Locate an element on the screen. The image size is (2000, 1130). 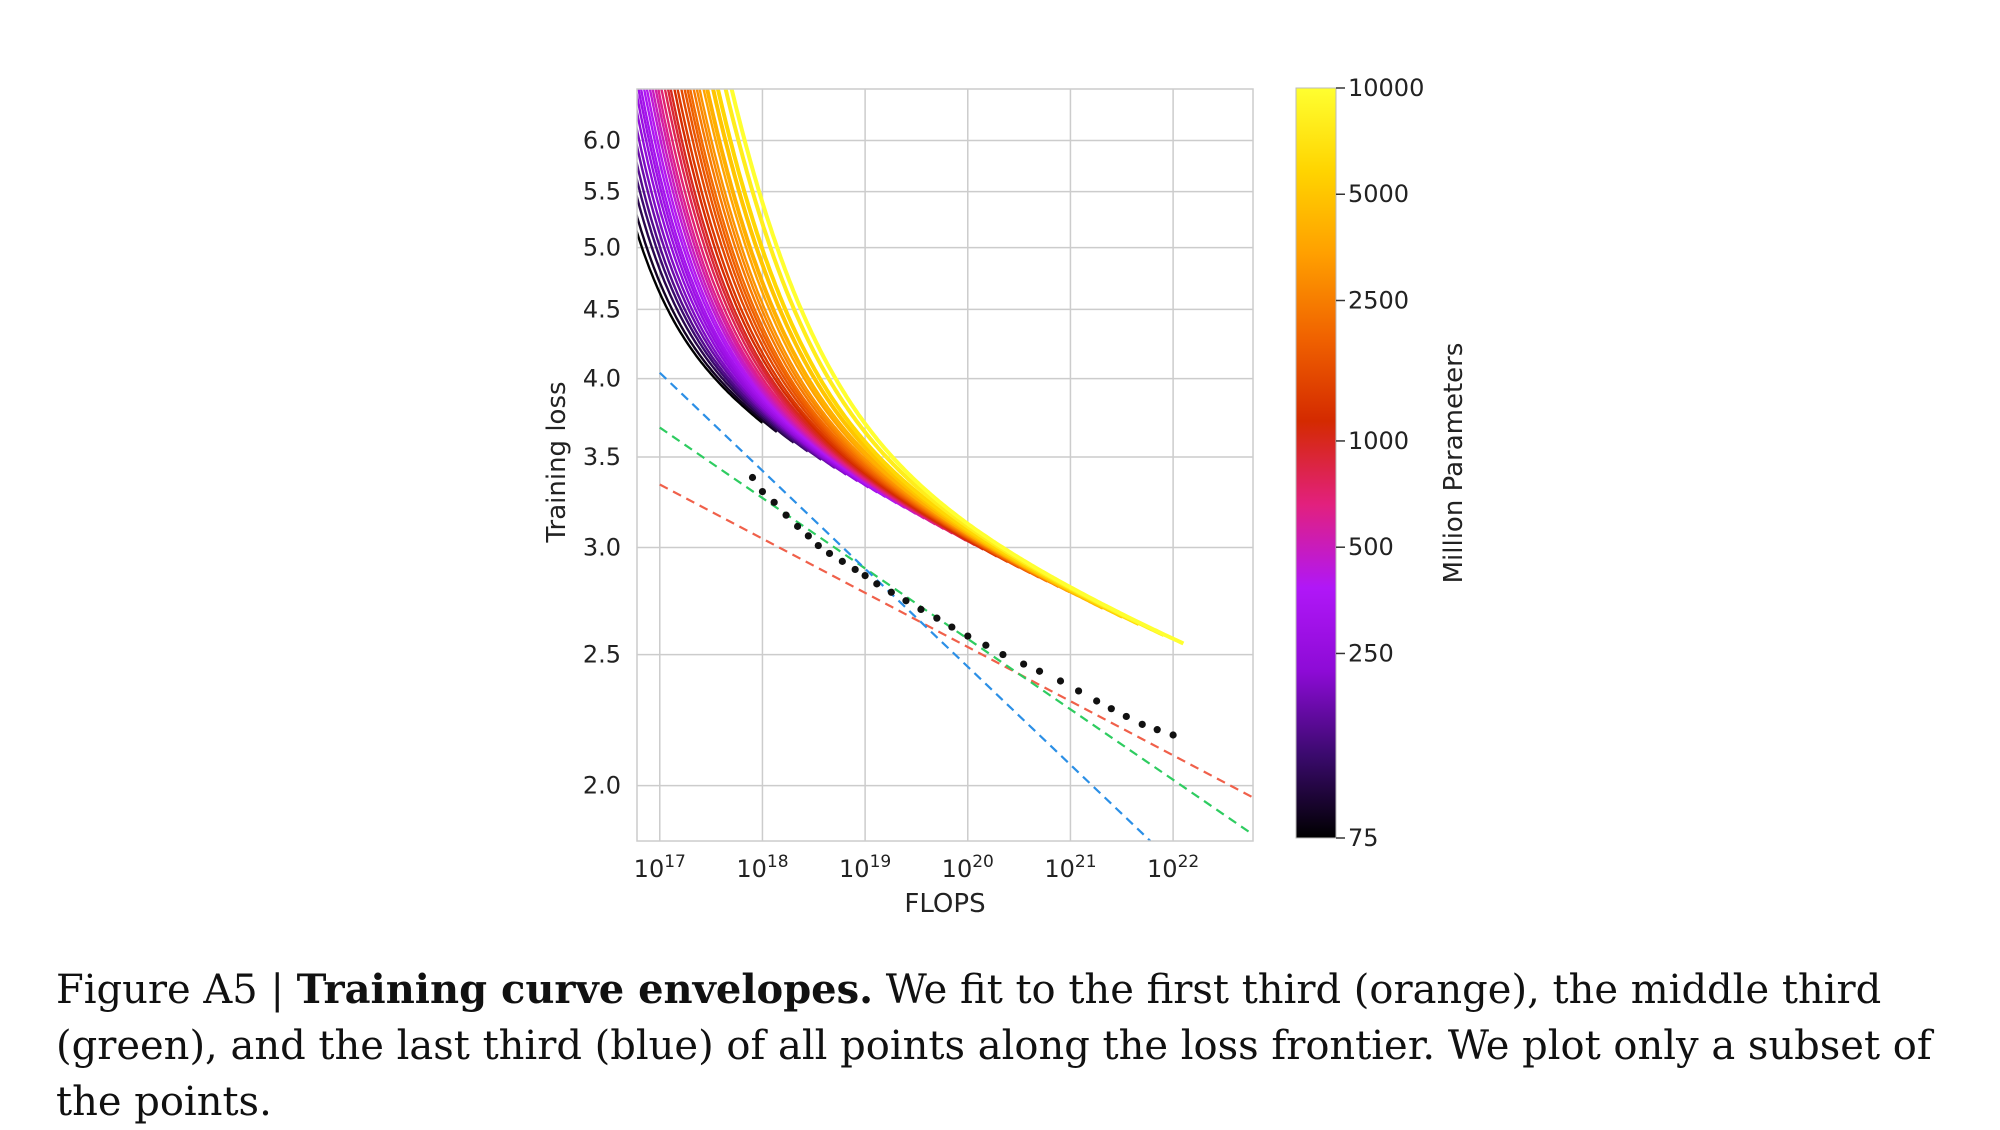
y-tick-label: 6.0 is located at coordinates (602, 141).